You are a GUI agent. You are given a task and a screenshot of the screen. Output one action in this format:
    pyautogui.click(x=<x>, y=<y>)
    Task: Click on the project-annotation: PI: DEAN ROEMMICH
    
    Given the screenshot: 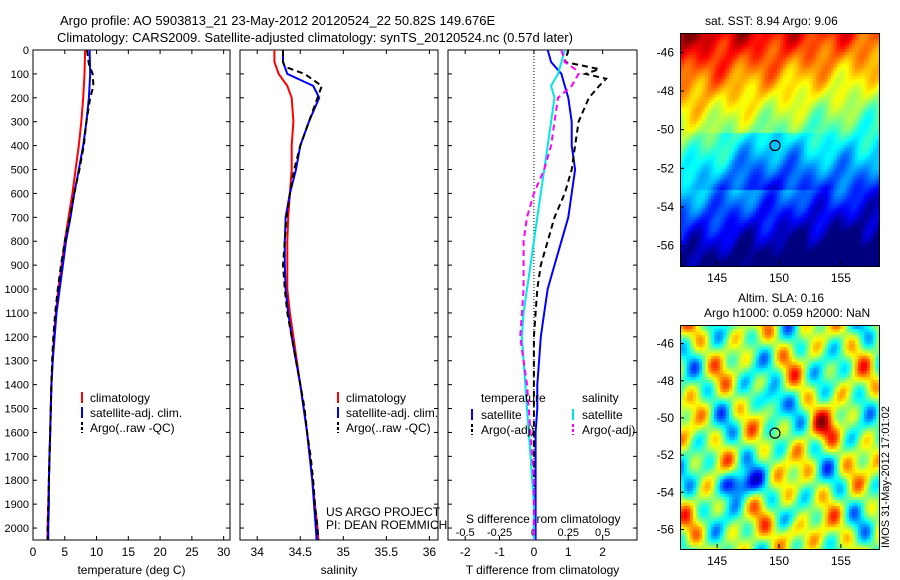 What is the action you would take?
    pyautogui.click(x=386, y=525)
    